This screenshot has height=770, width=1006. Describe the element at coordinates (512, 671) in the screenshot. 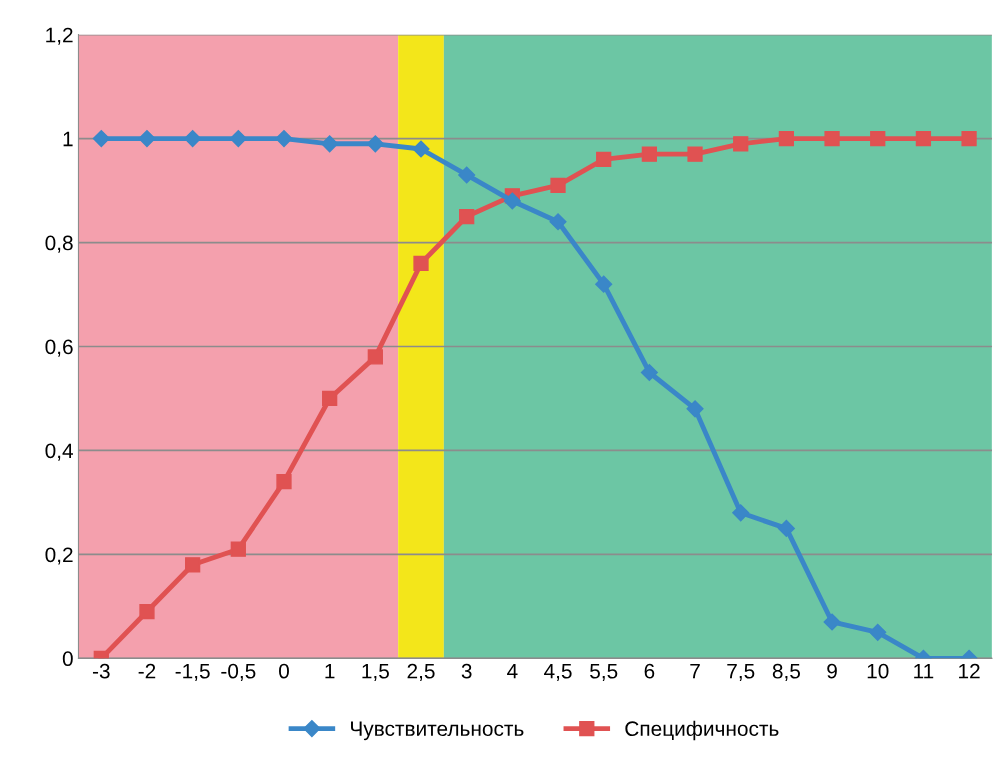

I see `x-tick-label: 4` at that location.